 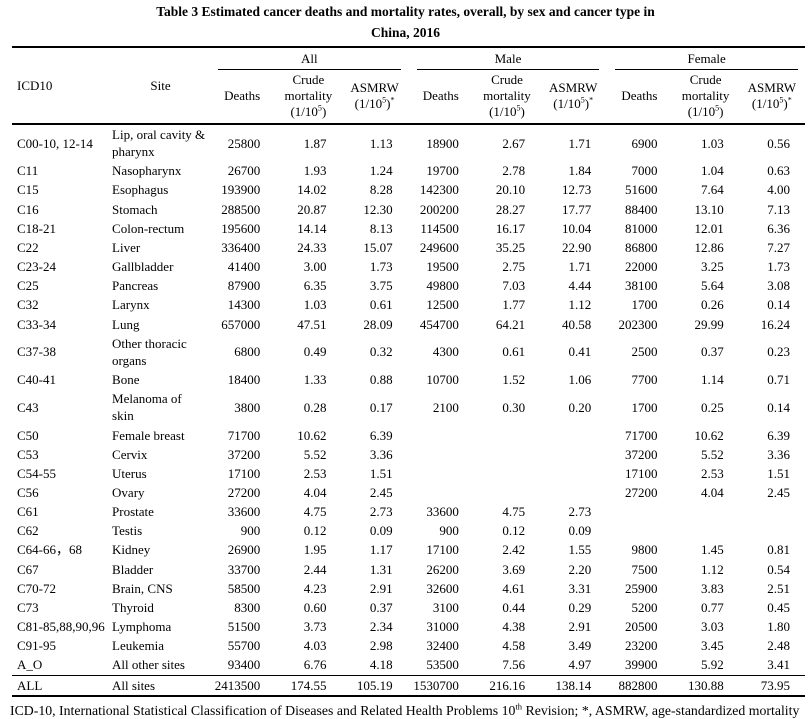 I want to click on value-cell: 9800, so click(x=644, y=550).